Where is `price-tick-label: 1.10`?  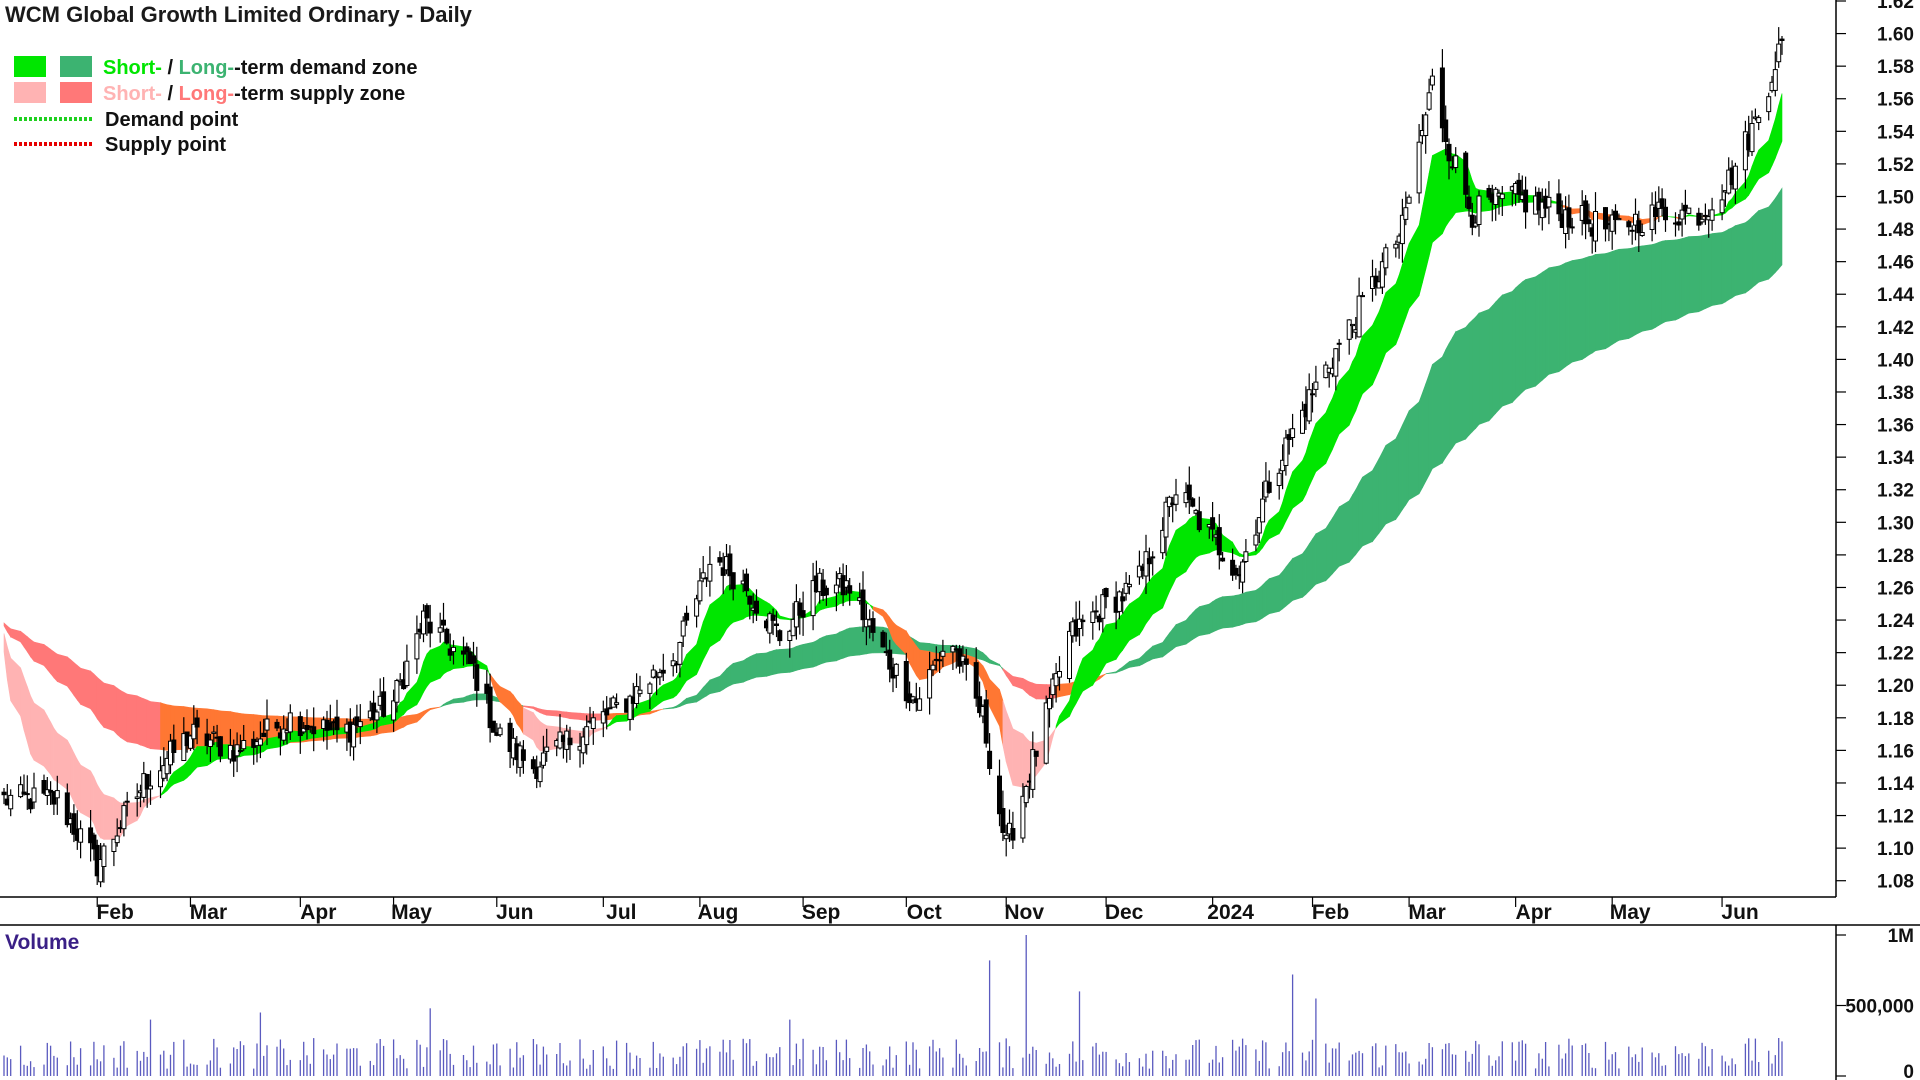
price-tick-label: 1.10 is located at coordinates (1895, 849).